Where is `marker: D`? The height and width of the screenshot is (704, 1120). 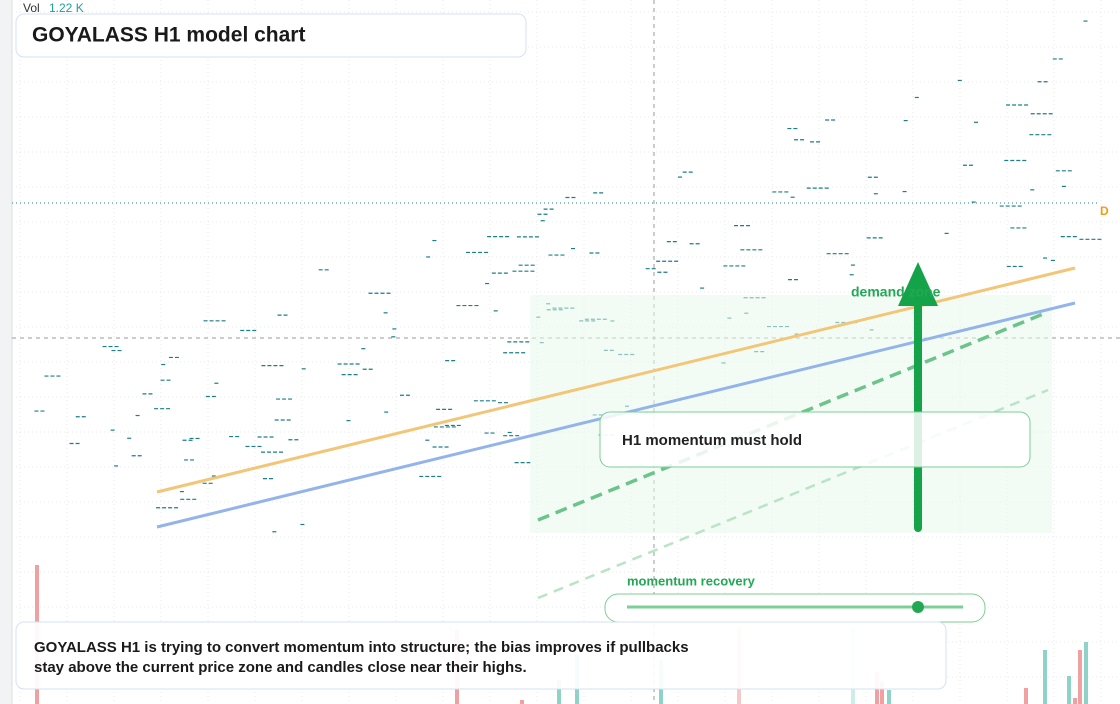 marker: D is located at coordinates (1104, 211).